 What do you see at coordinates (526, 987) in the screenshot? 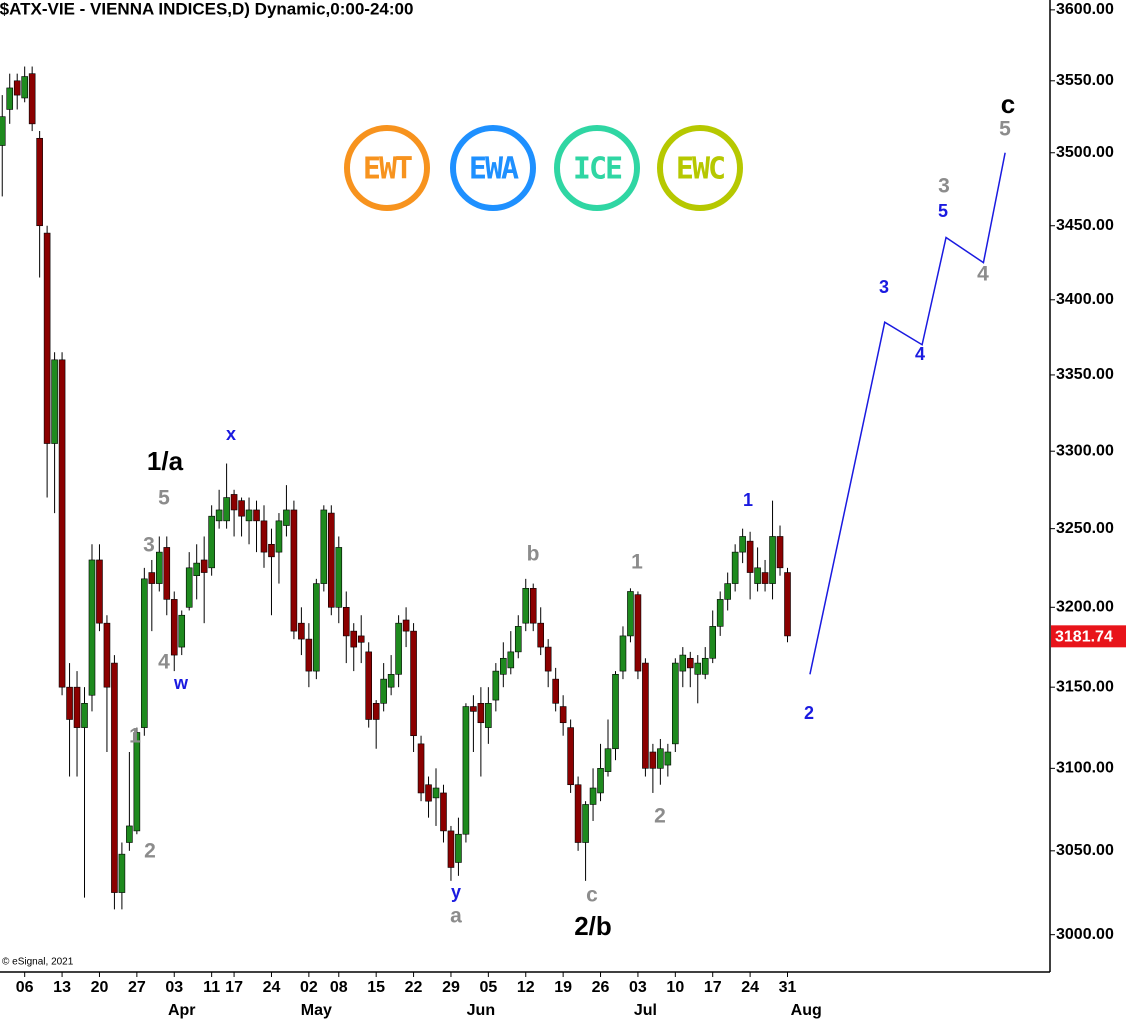
I see `x-tick-label: 12` at bounding box center [526, 987].